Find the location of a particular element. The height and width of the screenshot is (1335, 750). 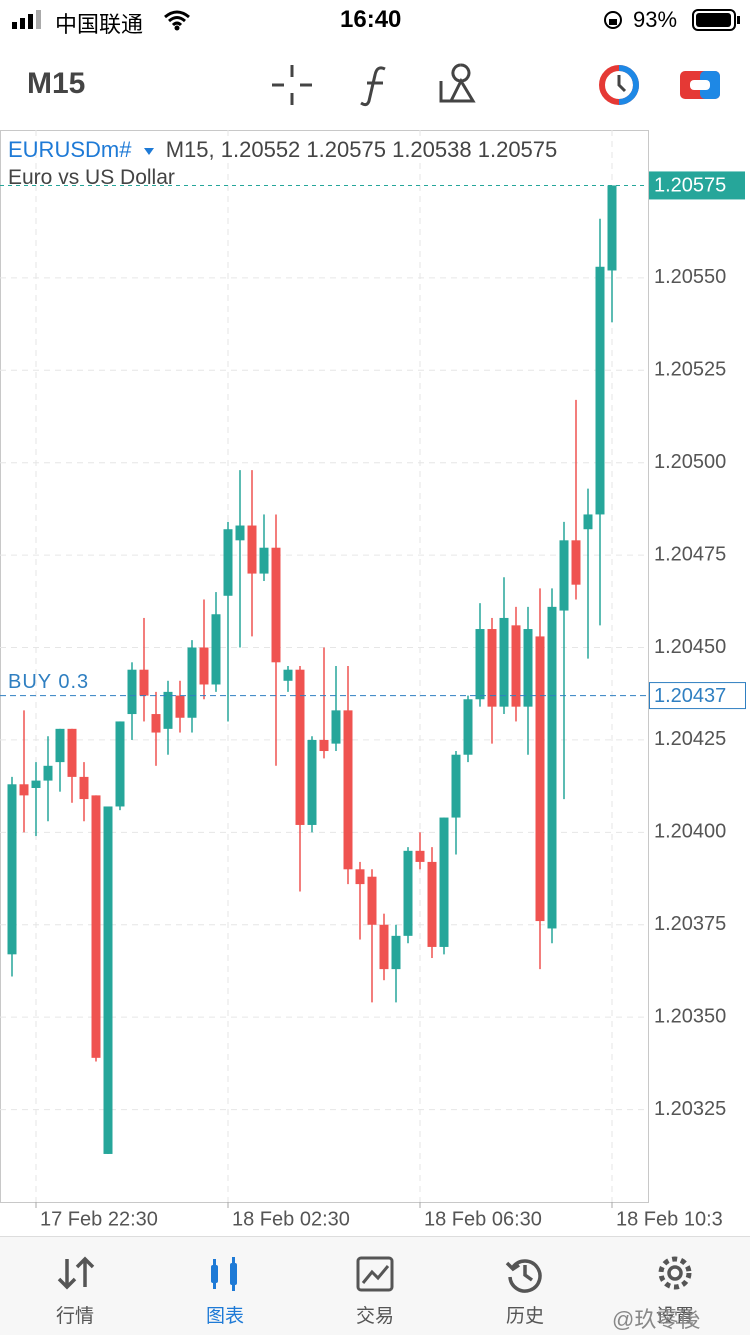

tab-label: 交易 is located at coordinates (374, 1316).